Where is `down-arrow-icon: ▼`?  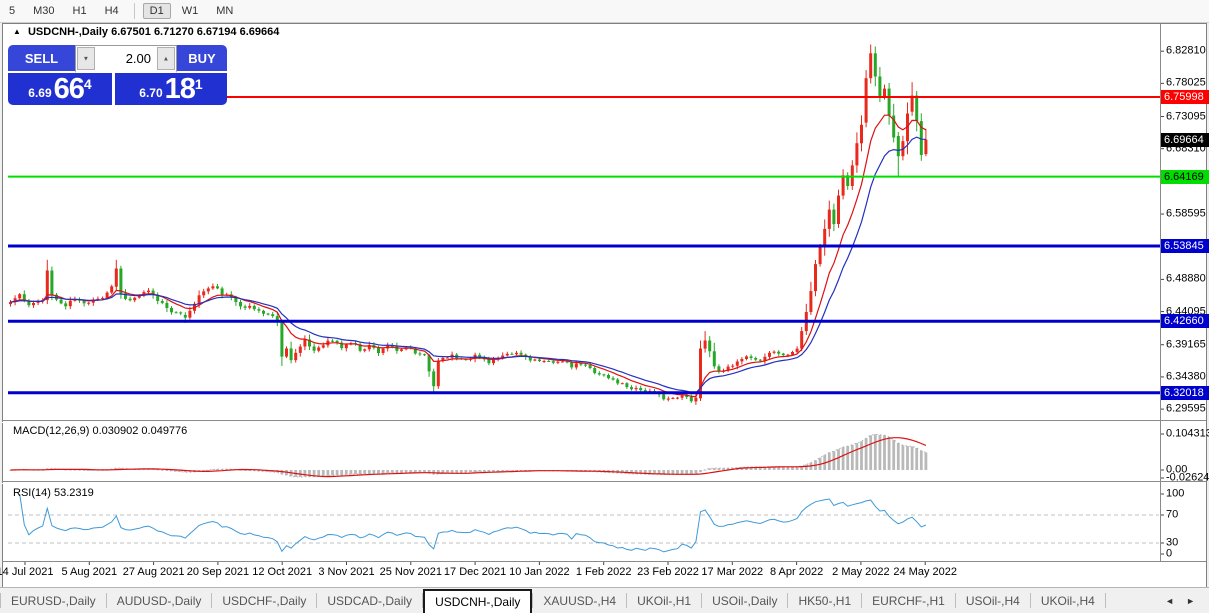 down-arrow-icon: ▼ is located at coordinates (86, 58).